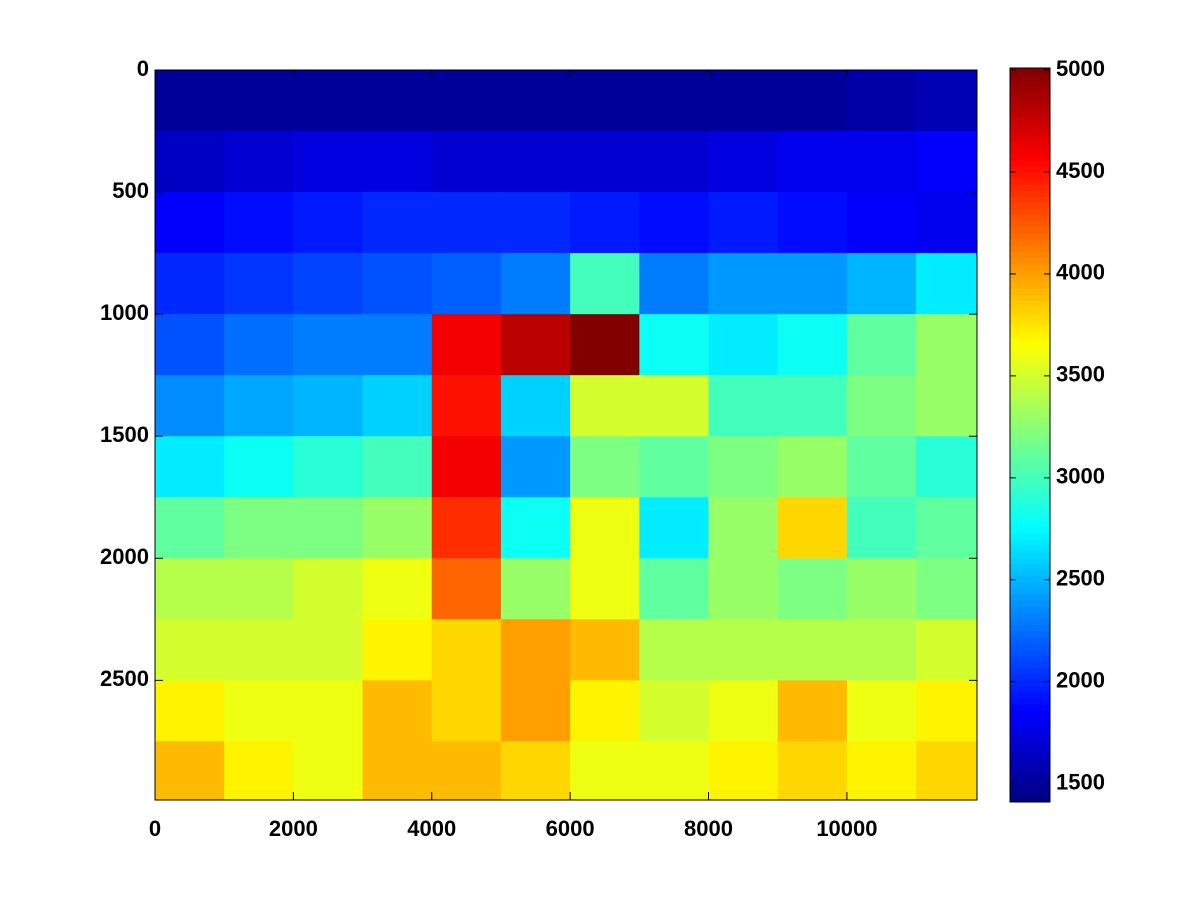 The image size is (1200, 900). Describe the element at coordinates (124, 312) in the screenshot. I see `y-tick-label: 1000` at that location.